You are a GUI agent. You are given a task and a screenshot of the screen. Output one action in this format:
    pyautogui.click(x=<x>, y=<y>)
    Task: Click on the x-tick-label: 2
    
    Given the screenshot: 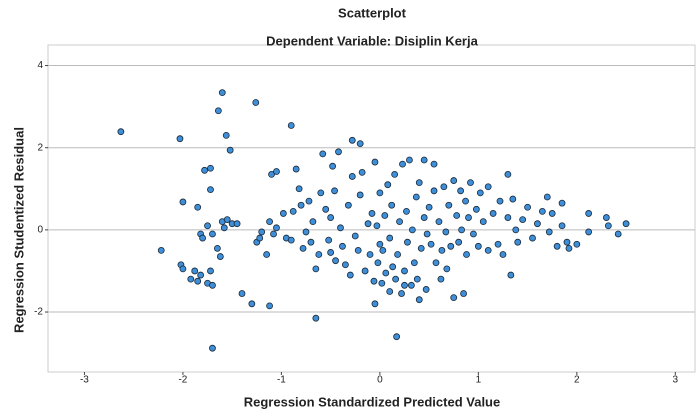 What is the action you would take?
    pyautogui.click(x=577, y=380)
    